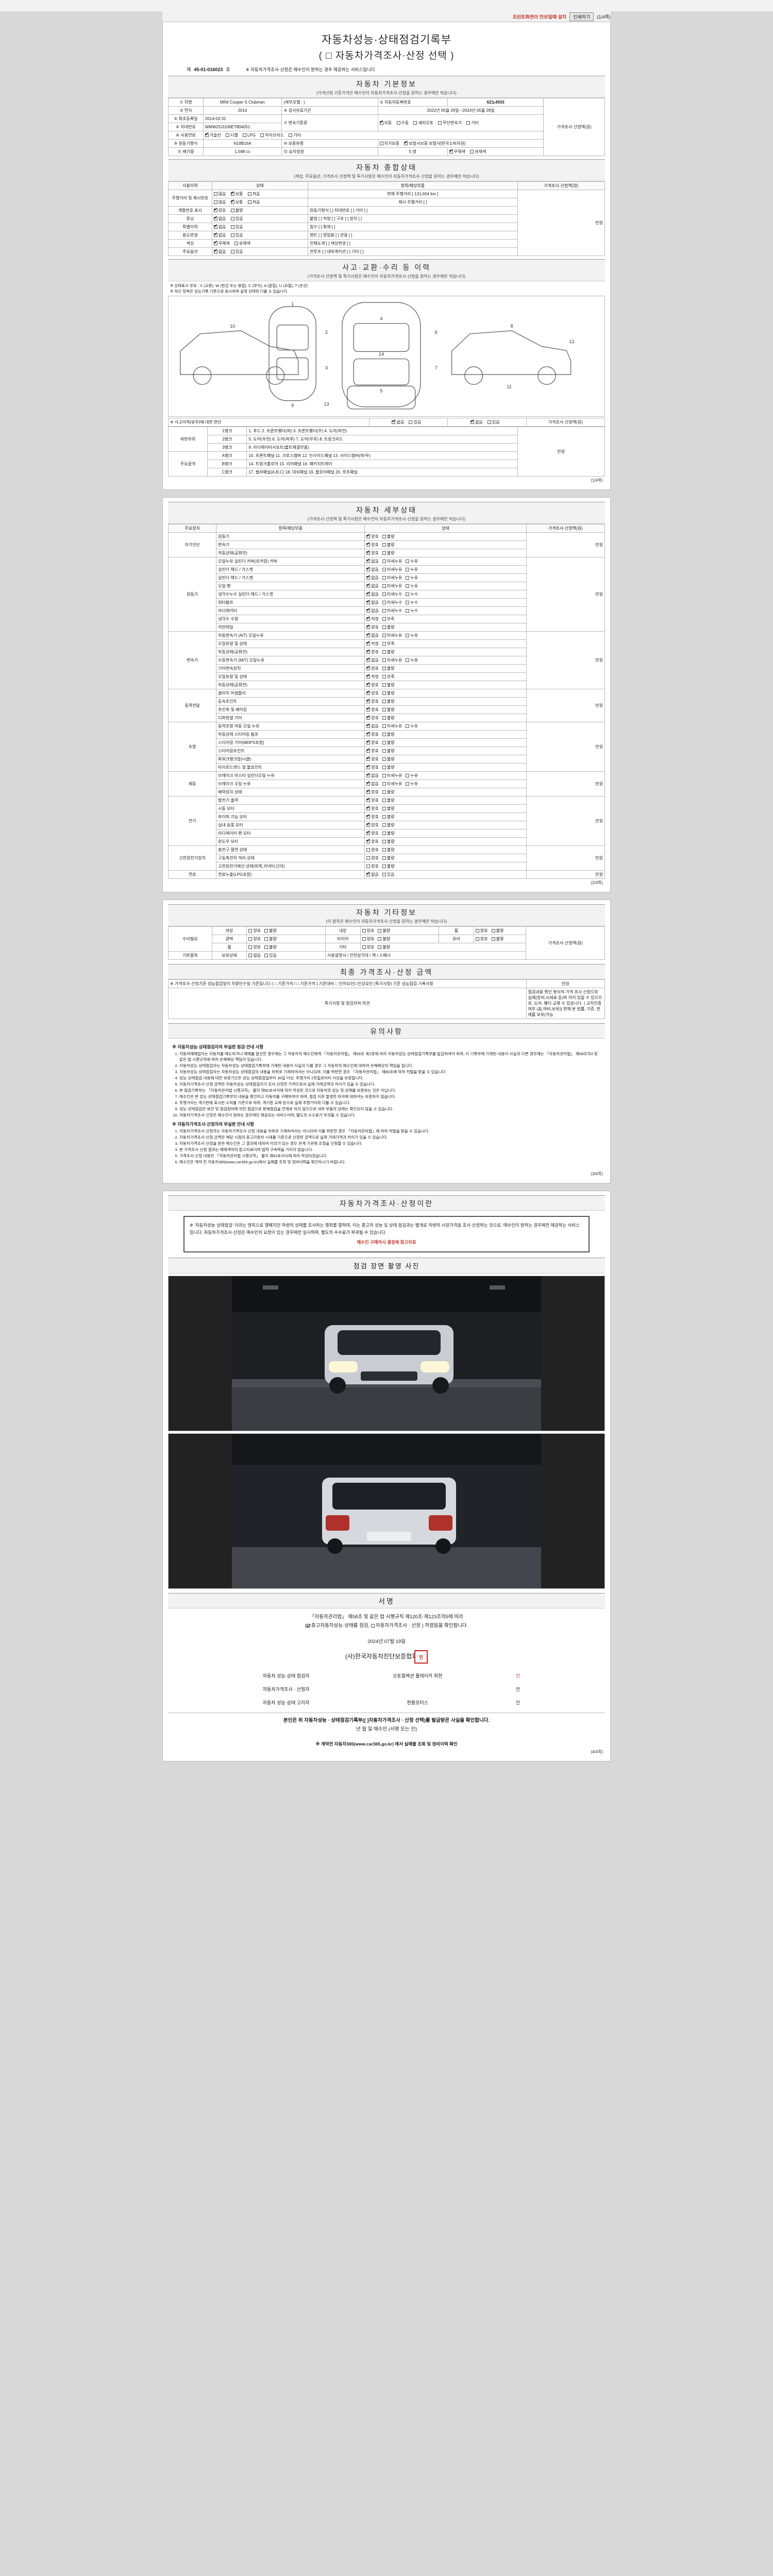 Image resolution: width=773 pixels, height=2576 pixels. Describe the element at coordinates (402, 123) in the screenshot. I see `transmission-option-manual: 수동` at that location.